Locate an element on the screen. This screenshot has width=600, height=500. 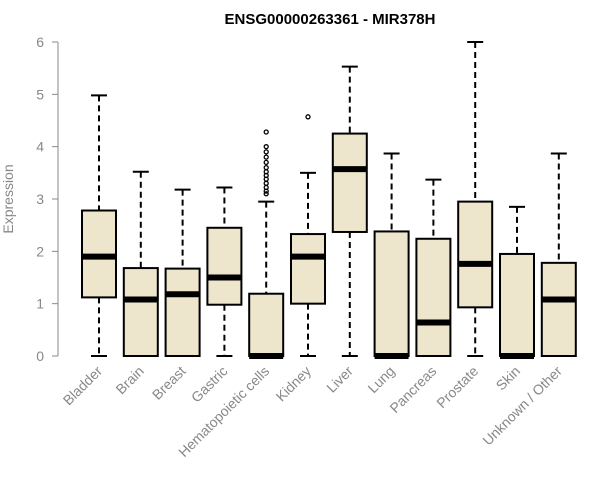
box-bladder is located at coordinates (99, 225).